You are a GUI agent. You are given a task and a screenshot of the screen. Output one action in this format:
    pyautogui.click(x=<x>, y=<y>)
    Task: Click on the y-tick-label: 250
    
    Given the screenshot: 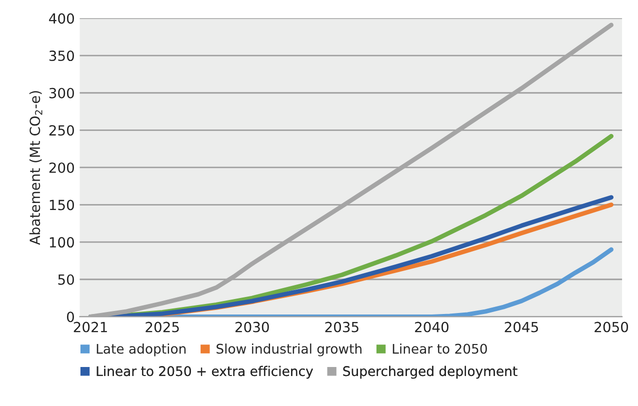 What is the action you would take?
    pyautogui.click(x=61, y=130)
    